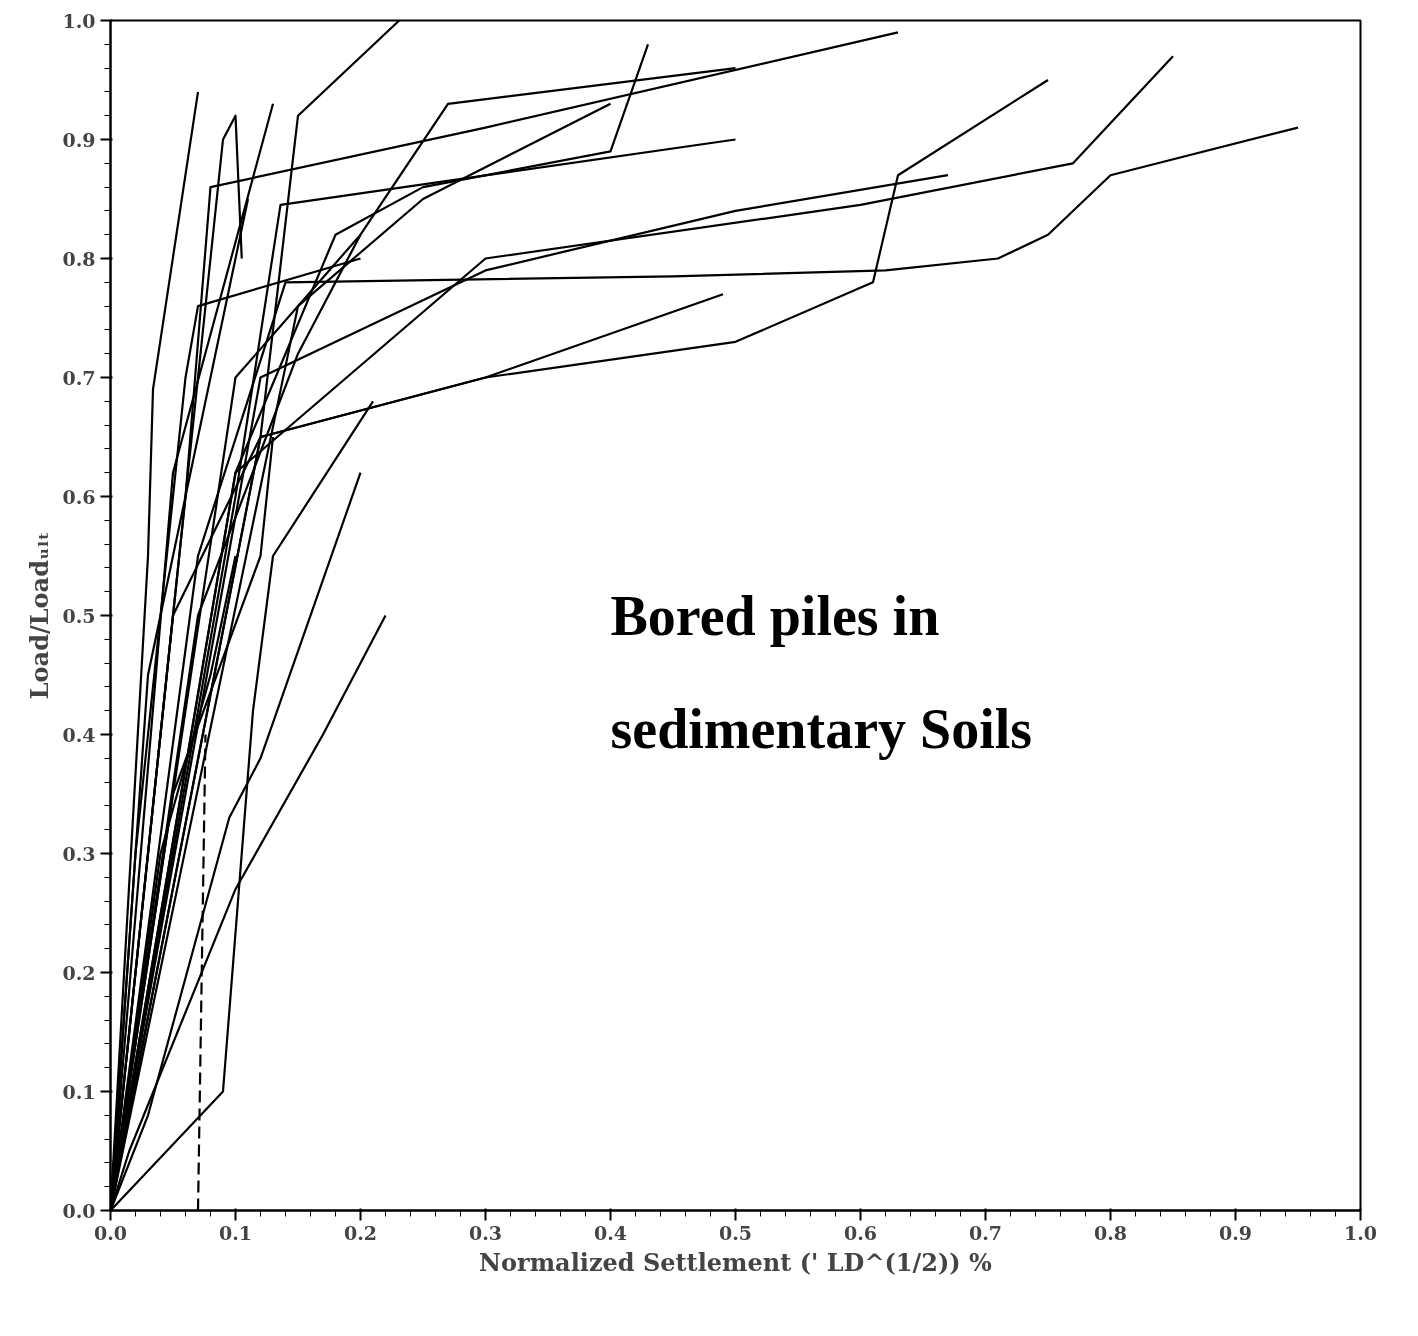 Image resolution: width=1418 pixels, height=1336 pixels. Describe the element at coordinates (610, 1232) in the screenshot. I see `x-tick-label: 0.4` at that location.